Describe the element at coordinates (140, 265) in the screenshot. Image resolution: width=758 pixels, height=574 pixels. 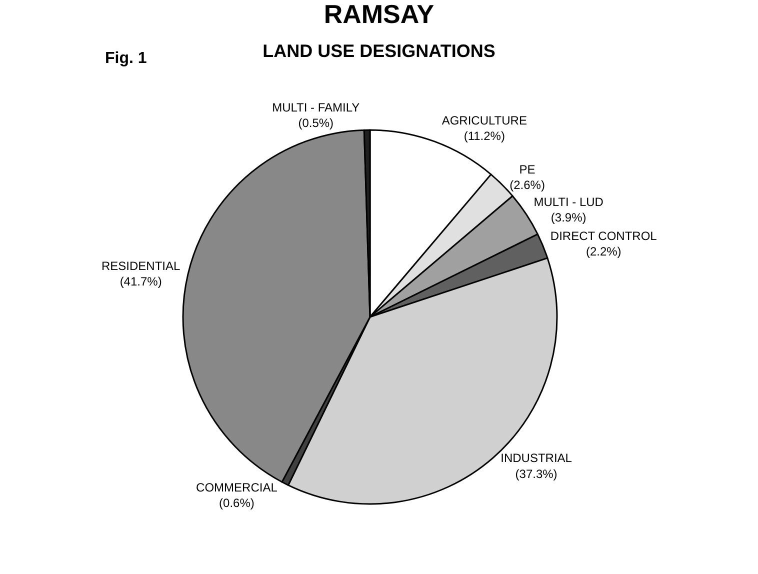
I see `slice-label: RESIDENTIAL` at that location.